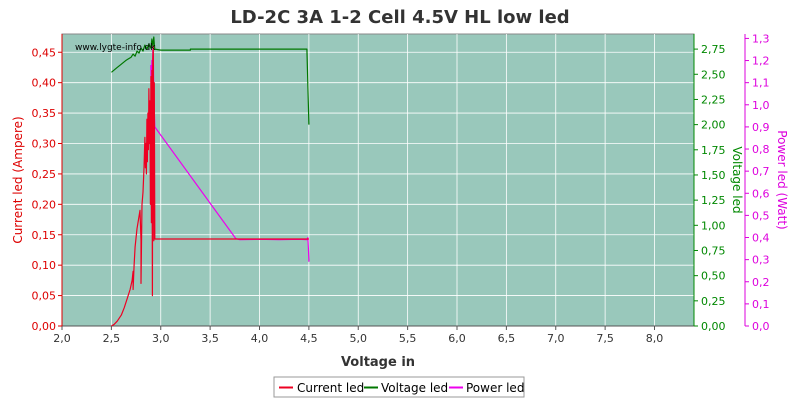 Image resolution: width=800 pixels, height=400 pixels. What do you see at coordinates (605, 338) in the screenshot?
I see `x-tick-label: 7,5` at bounding box center [605, 338].